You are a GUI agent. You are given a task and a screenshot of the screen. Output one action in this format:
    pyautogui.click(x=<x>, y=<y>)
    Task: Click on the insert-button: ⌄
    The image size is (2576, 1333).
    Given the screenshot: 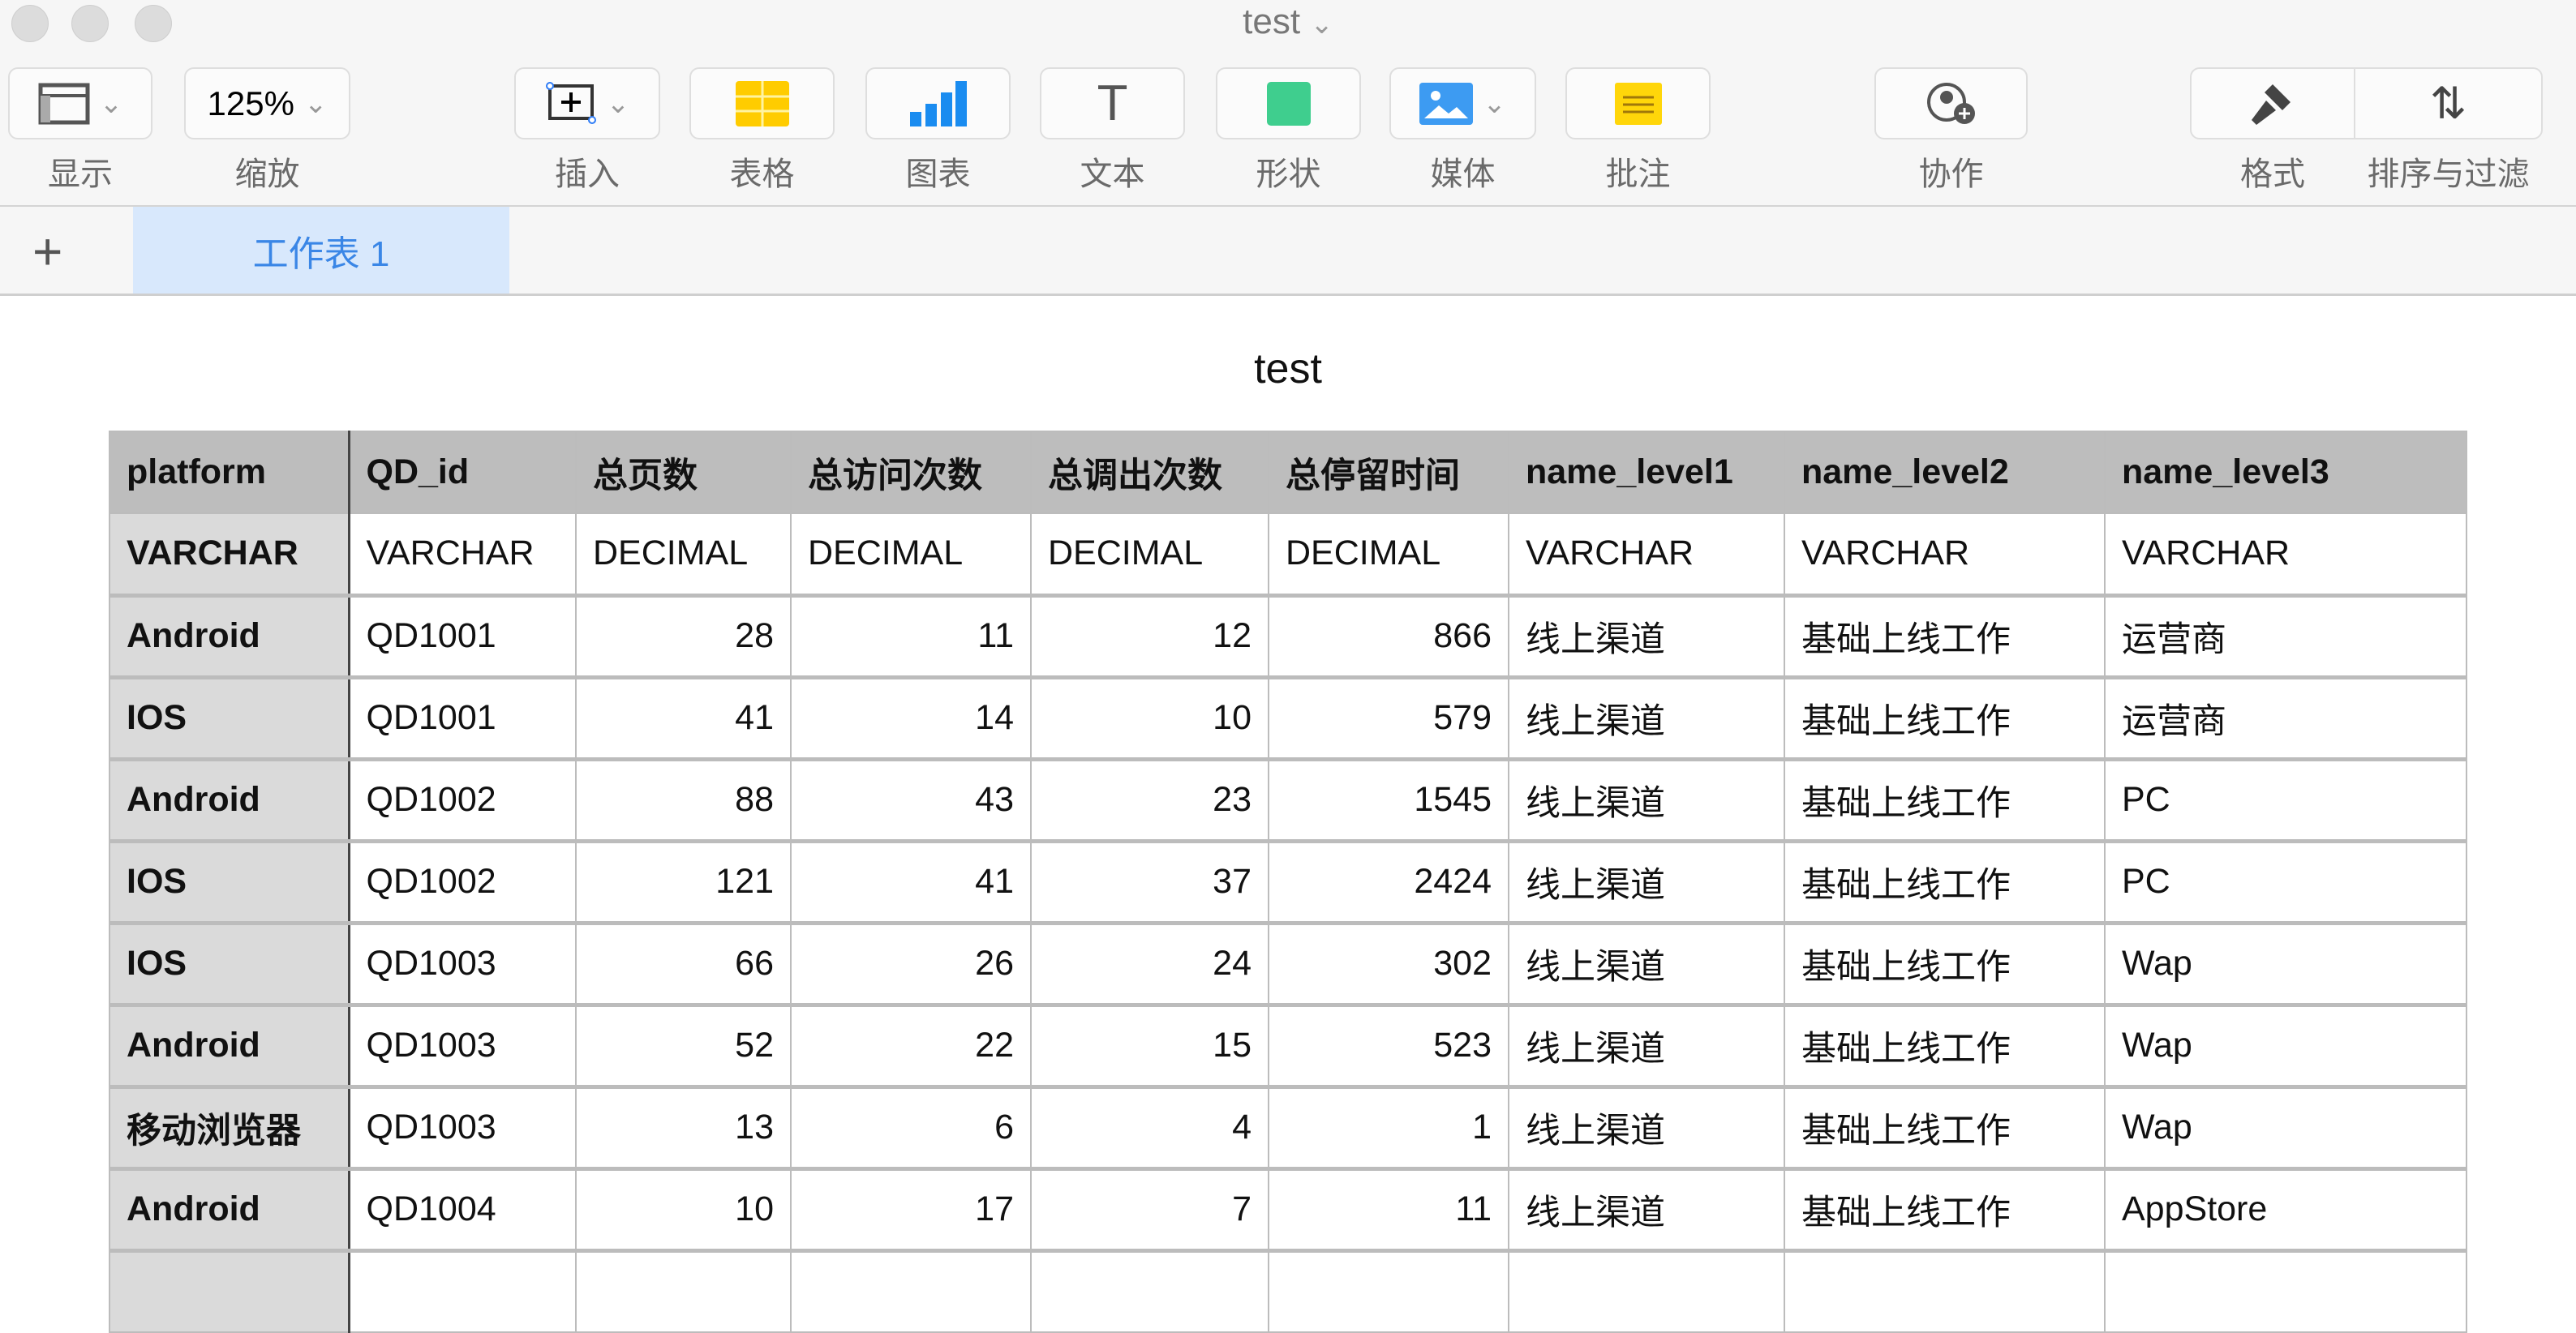 What is the action you would take?
    pyautogui.click(x=587, y=103)
    